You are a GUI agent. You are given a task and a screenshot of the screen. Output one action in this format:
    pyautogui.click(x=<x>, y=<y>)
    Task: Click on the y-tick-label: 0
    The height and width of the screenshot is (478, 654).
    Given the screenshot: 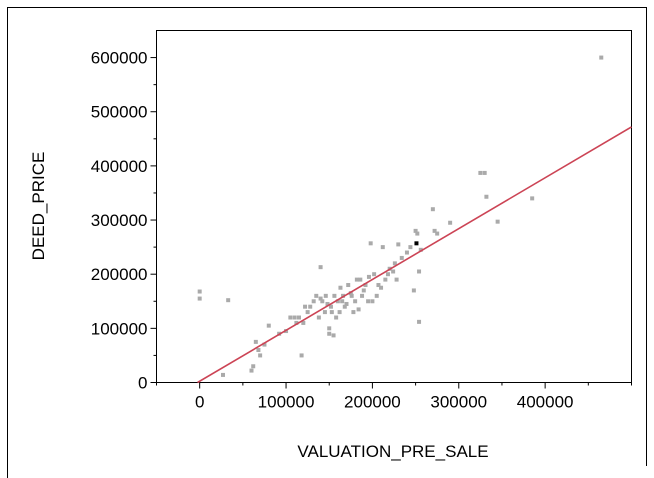 What is the action you would take?
    pyautogui.click(x=142, y=383)
    